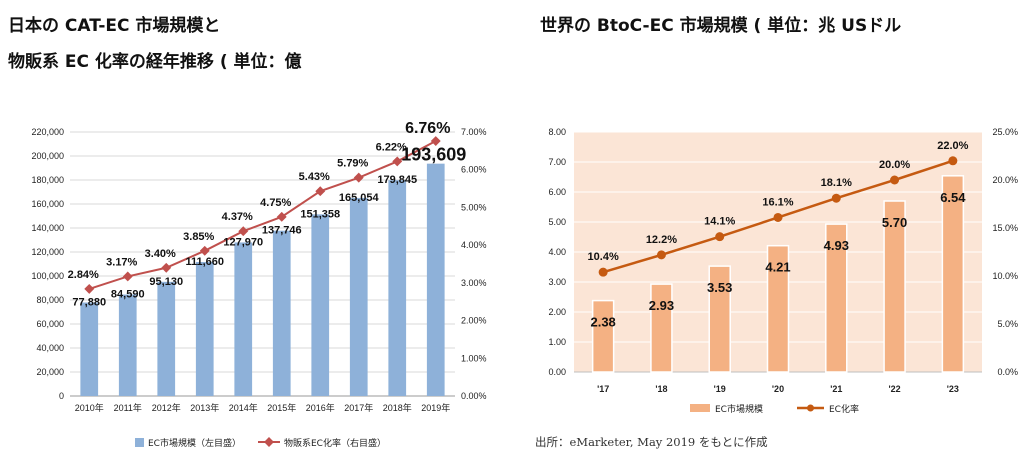 Image resolution: width=1024 pixels, height=459 pixels. I want to click on line-data-label: 22.0%, so click(952, 146).